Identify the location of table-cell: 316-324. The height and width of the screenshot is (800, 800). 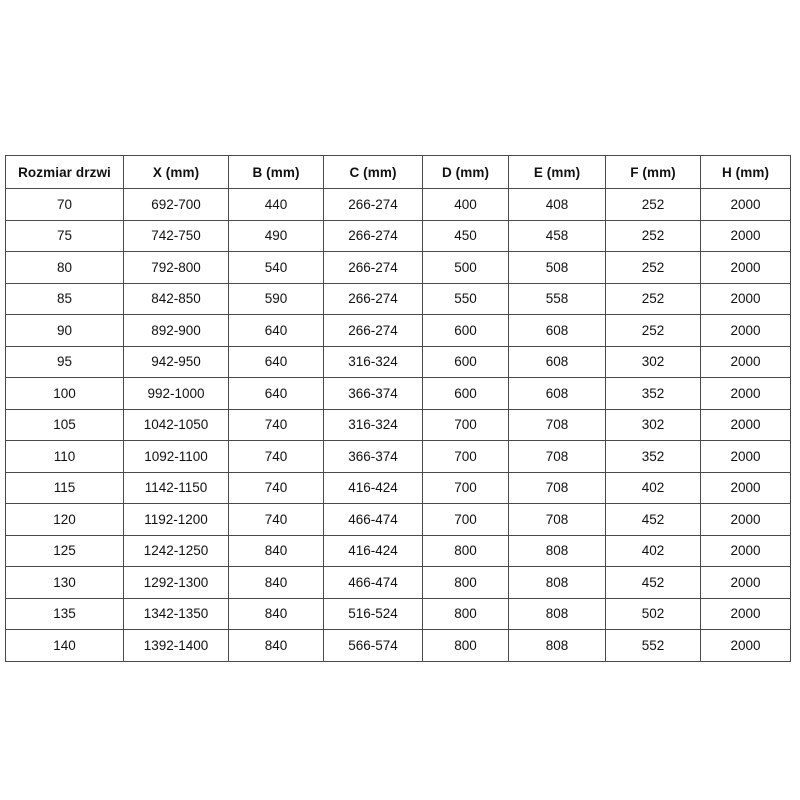
(373, 424).